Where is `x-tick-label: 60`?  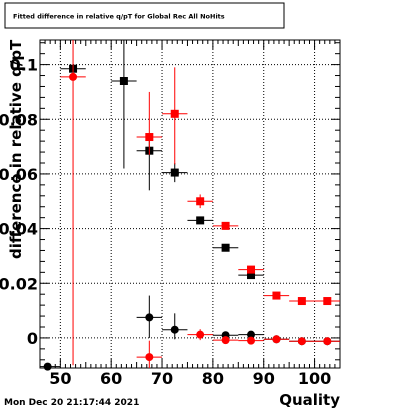
x-tick-label: 60 is located at coordinates (111, 378).